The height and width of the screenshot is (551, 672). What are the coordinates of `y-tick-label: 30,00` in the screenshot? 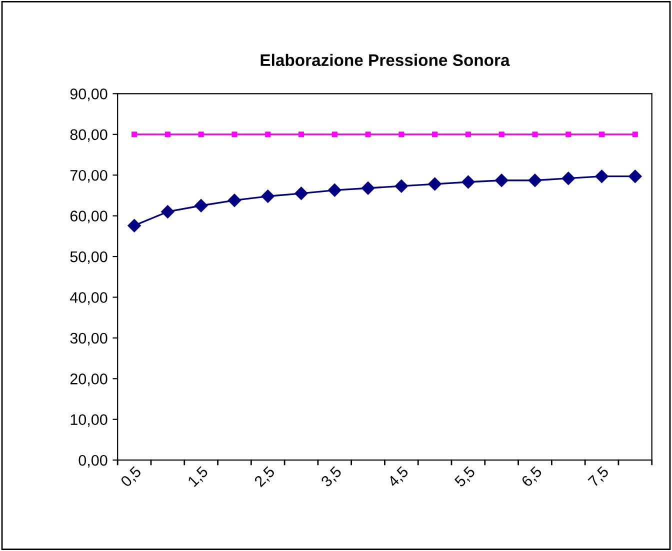 It's located at (89, 339).